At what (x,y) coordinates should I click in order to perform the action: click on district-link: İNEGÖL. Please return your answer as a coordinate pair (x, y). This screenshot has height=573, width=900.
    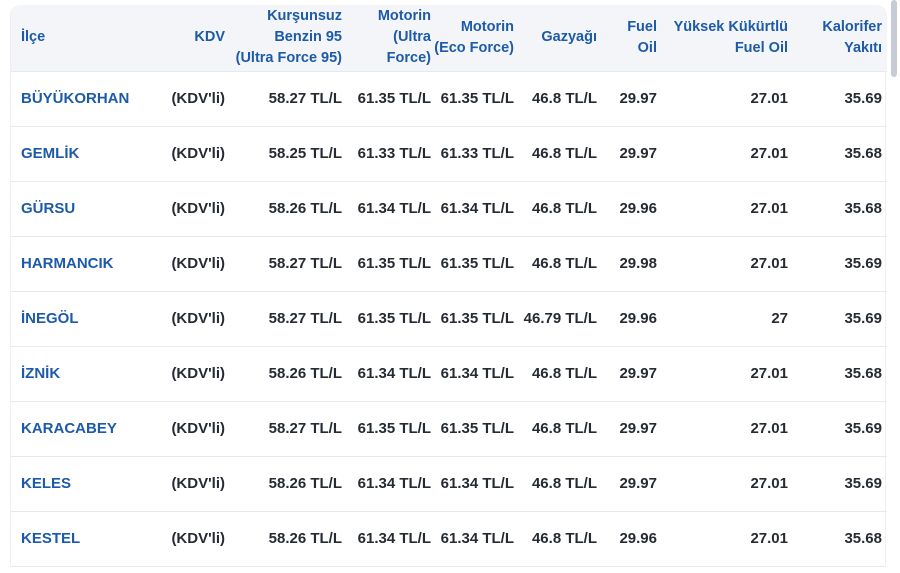
    Looking at the image, I should click on (88, 318).